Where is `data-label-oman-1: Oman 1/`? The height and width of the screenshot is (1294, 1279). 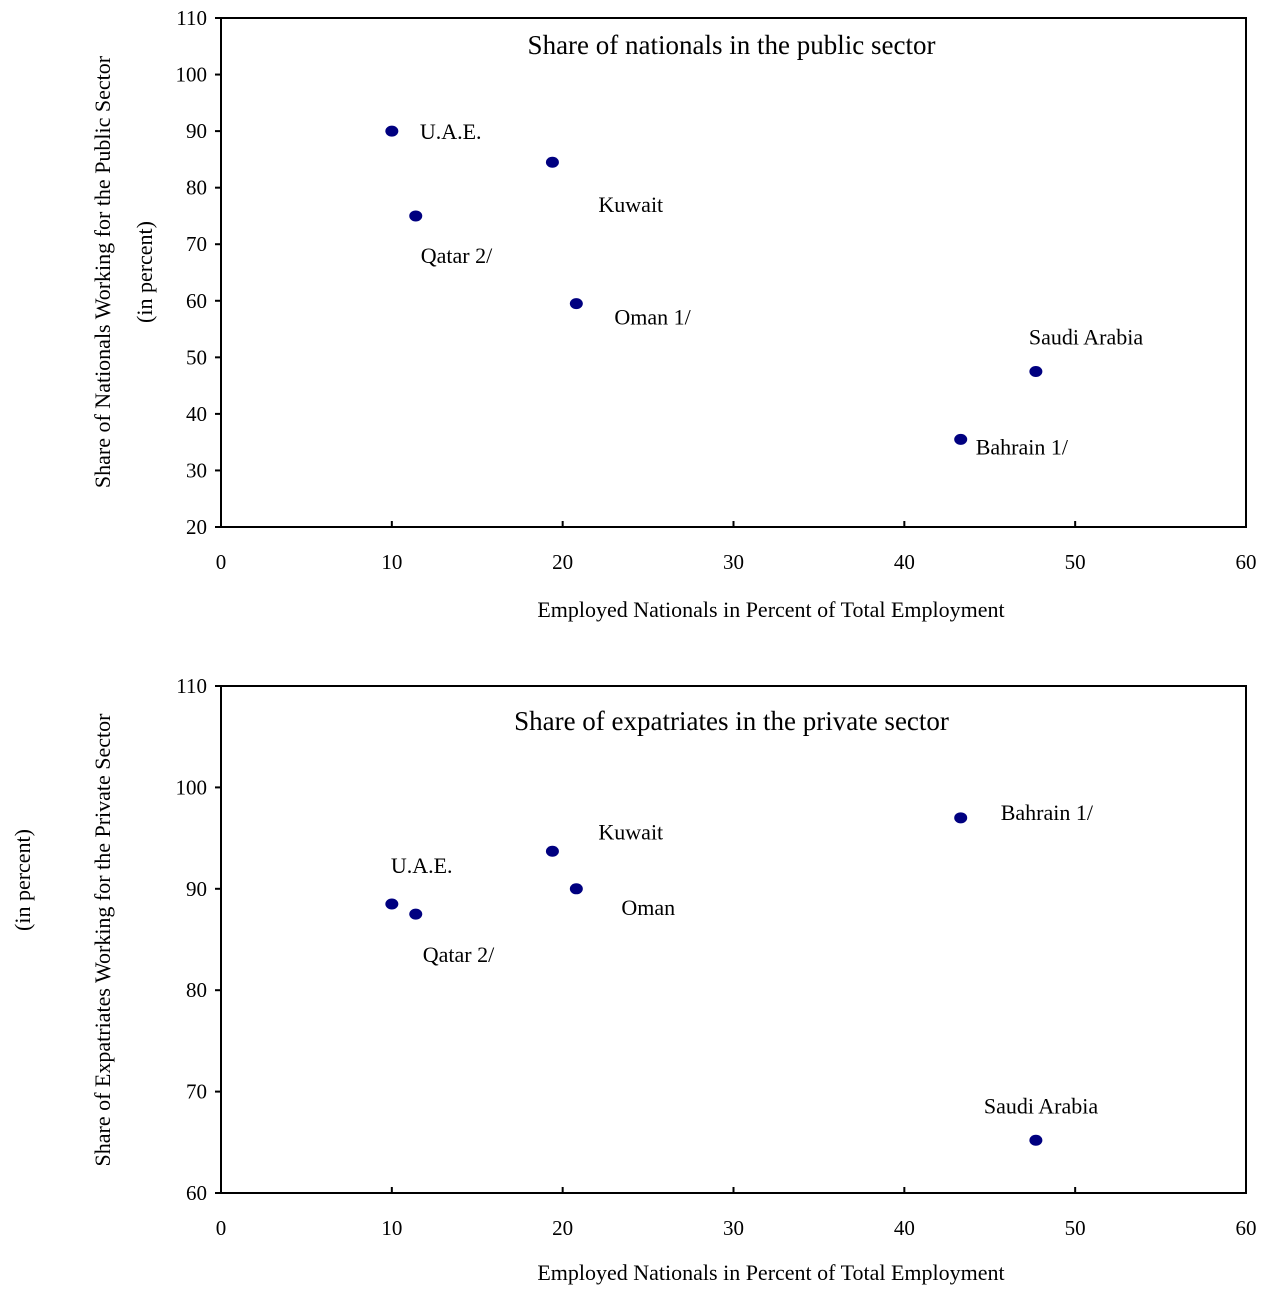 data-label-oman-1: Oman 1/ is located at coordinates (652, 317).